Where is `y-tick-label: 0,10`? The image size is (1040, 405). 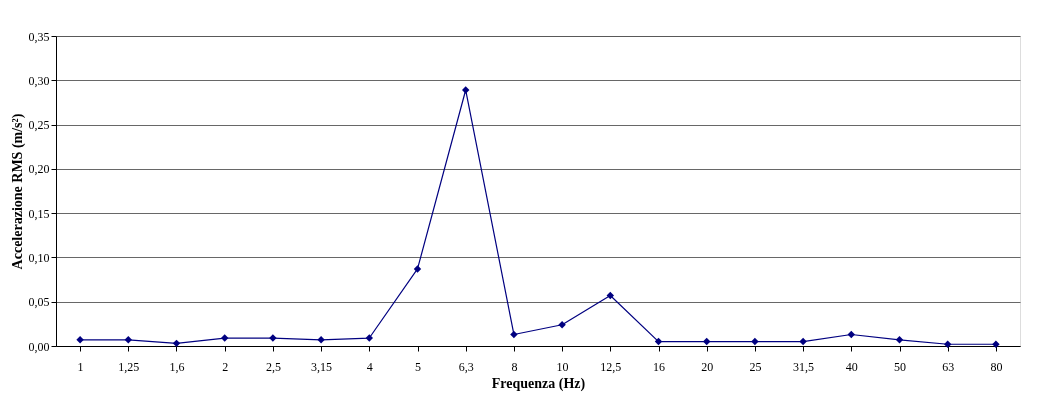 y-tick-label: 0,10 is located at coordinates (39, 257).